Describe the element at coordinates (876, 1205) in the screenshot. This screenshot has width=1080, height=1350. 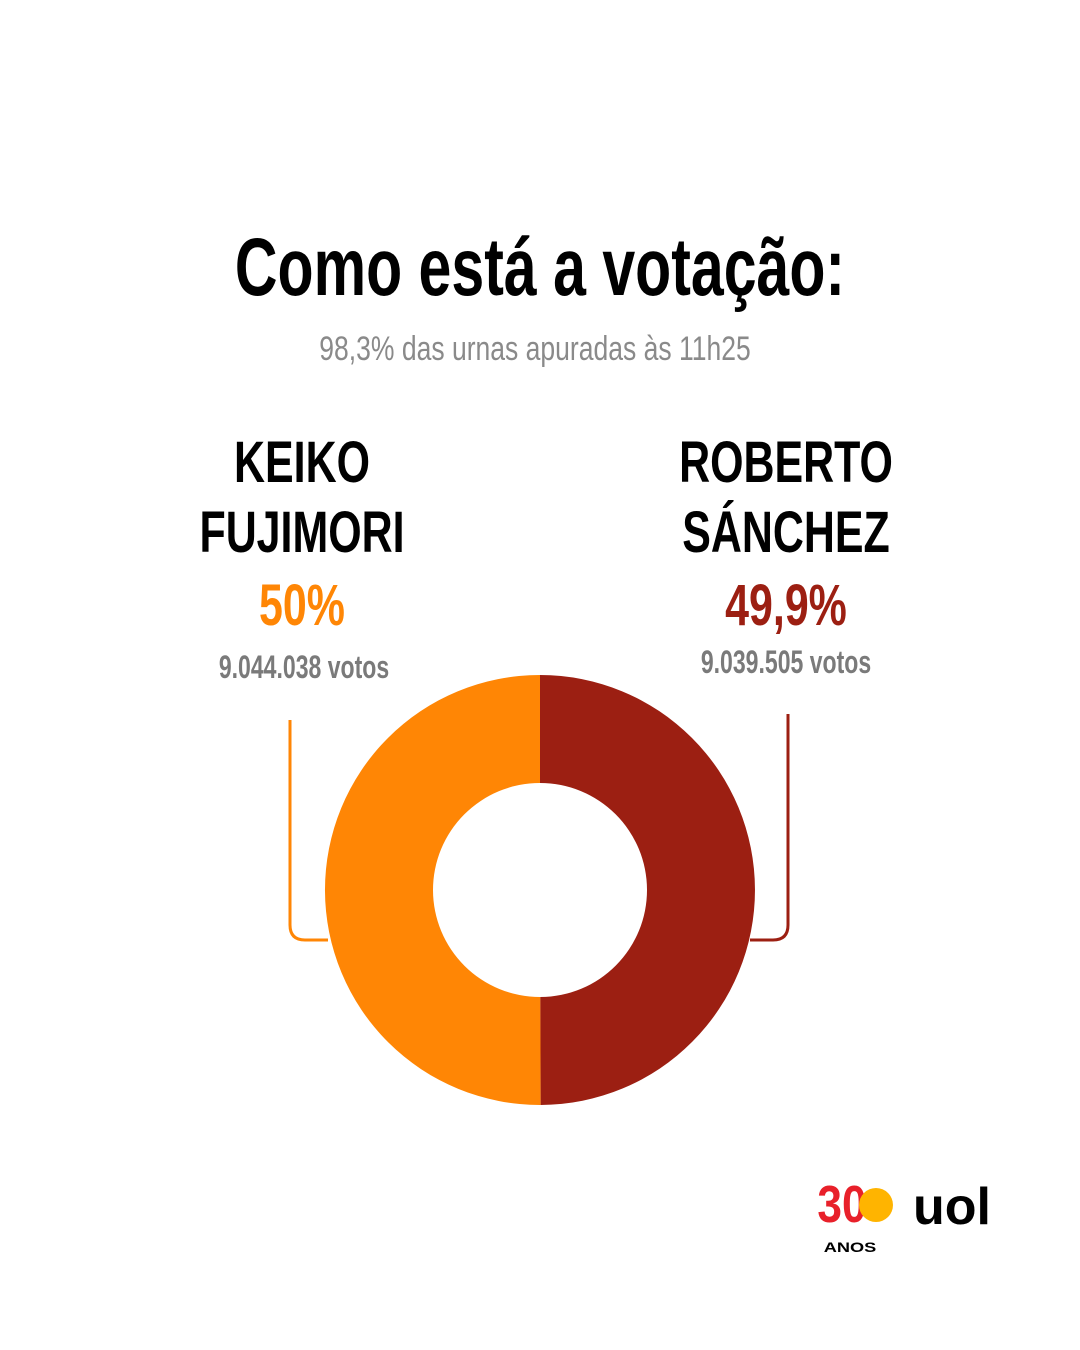
I see `logo-sun` at that location.